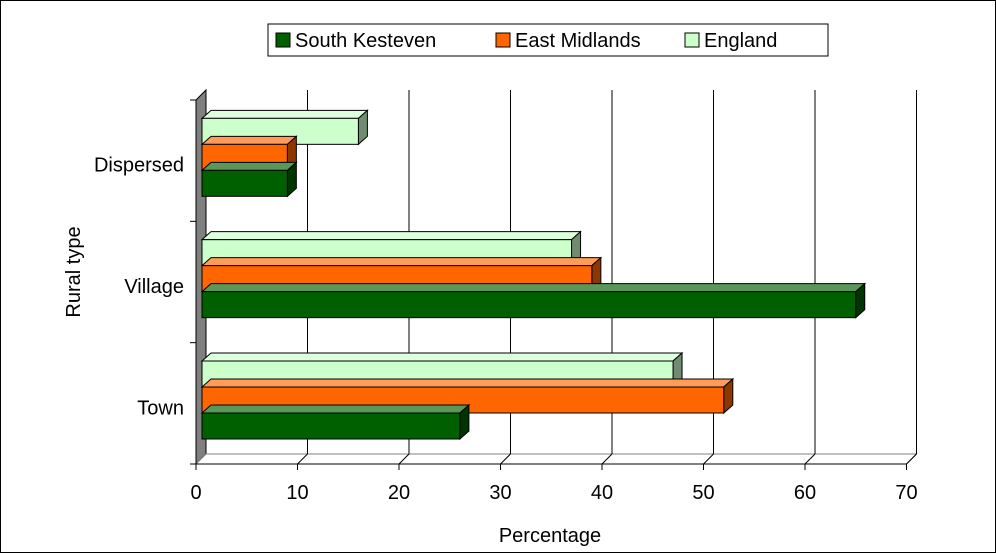 The image size is (996, 553). I want to click on legend: South Kesteven East Midlands England, so click(548, 40).